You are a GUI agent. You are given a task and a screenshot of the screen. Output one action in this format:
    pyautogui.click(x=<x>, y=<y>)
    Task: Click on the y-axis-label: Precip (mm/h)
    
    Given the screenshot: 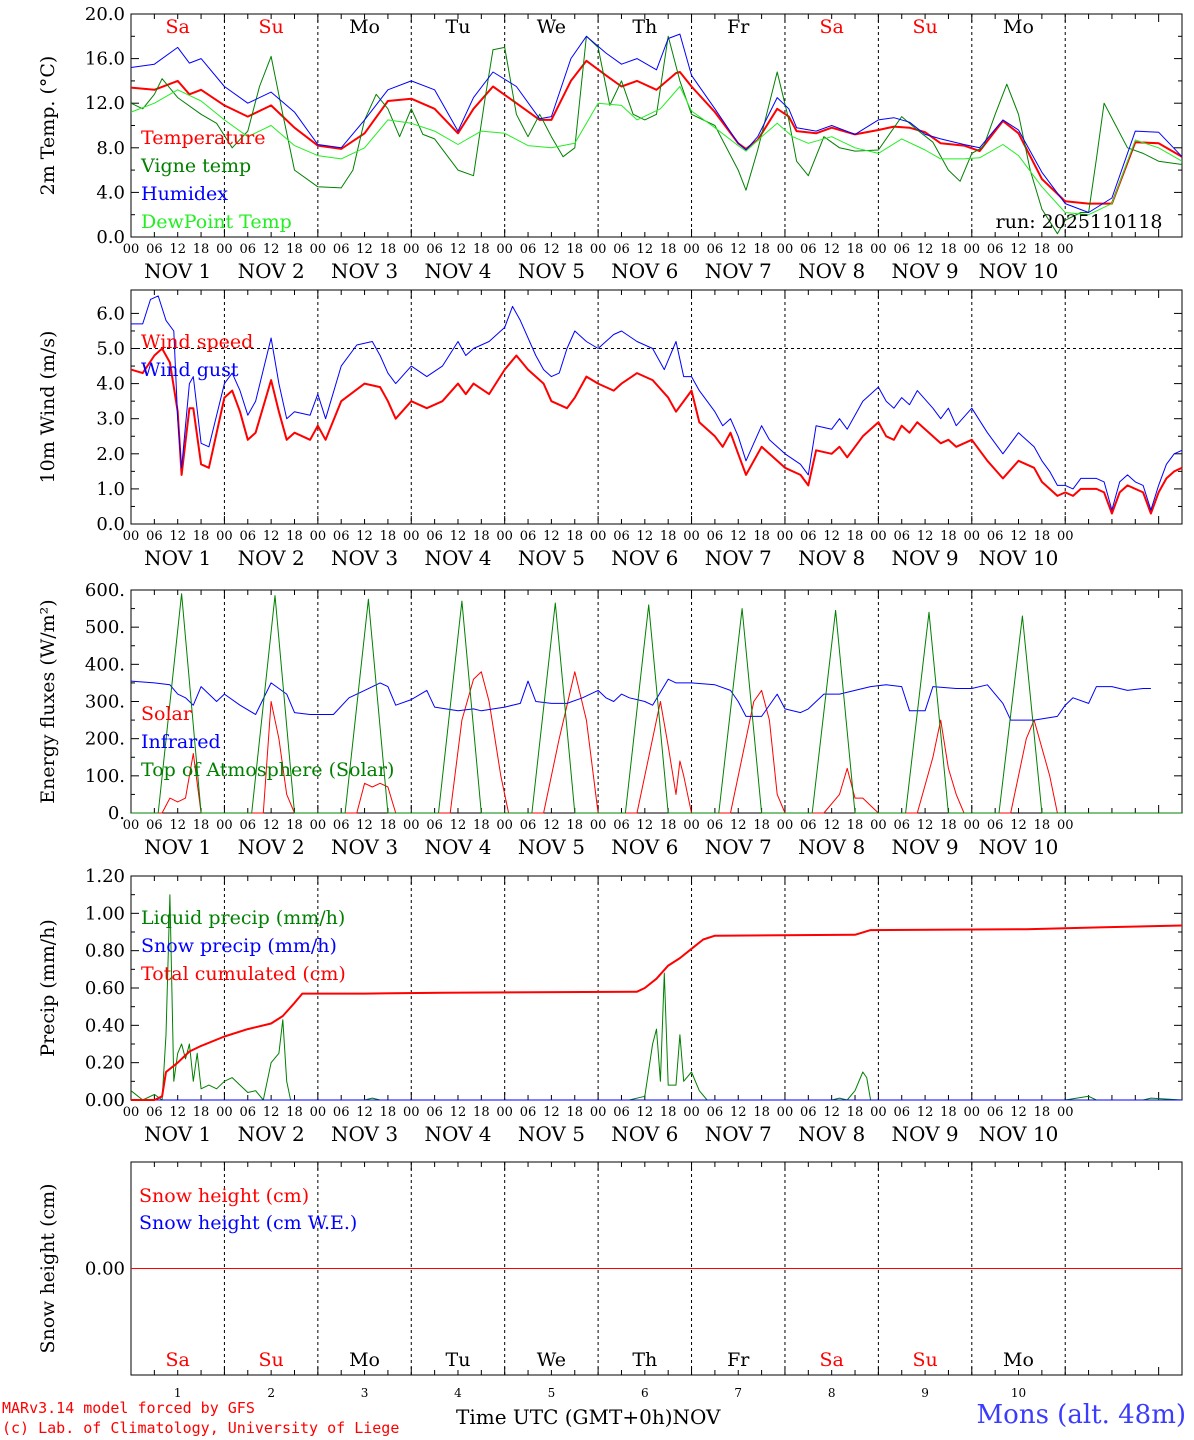 What is the action you would take?
    pyautogui.click(x=48, y=988)
    